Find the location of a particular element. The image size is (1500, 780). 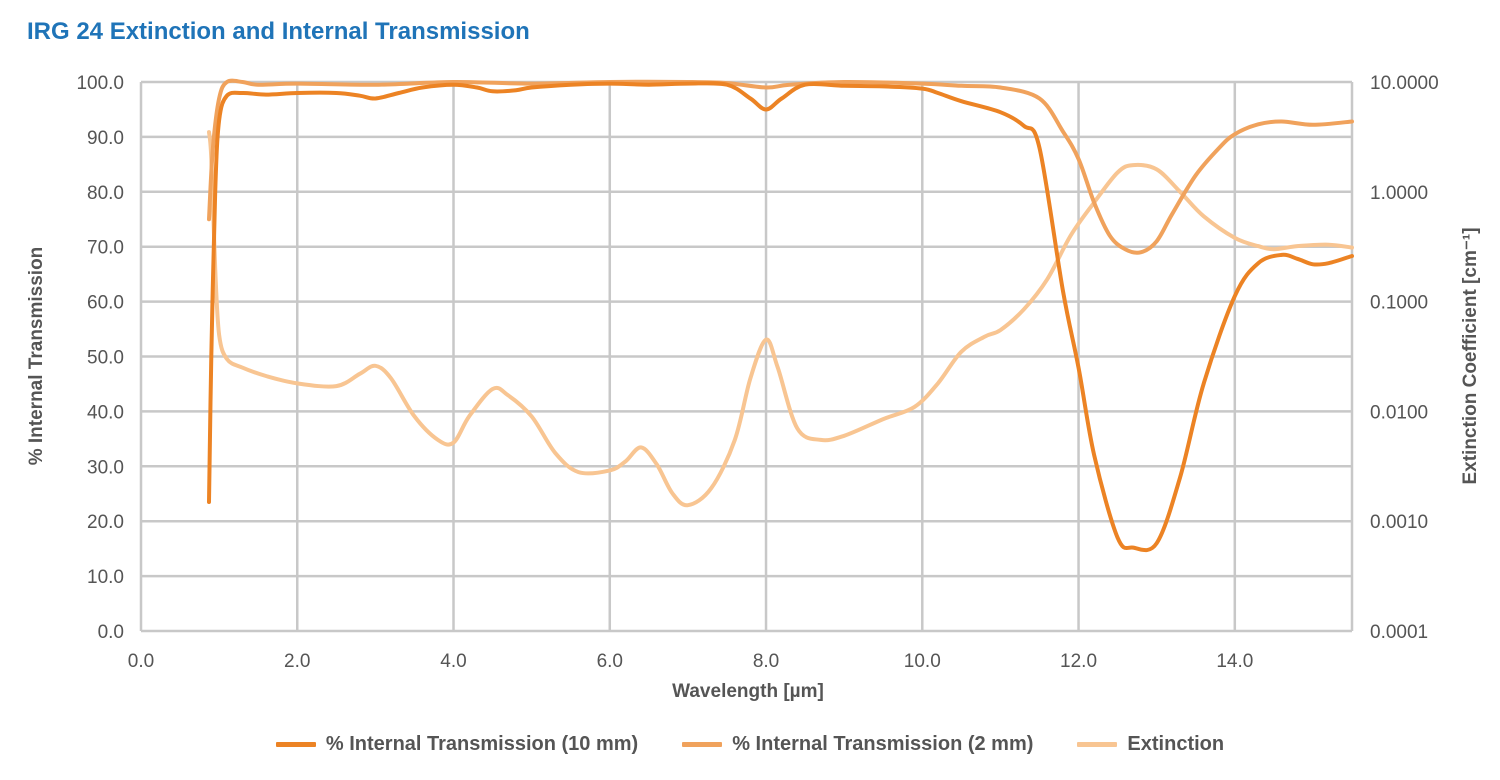

x-tick-label: 4.0 is located at coordinates (453, 661).